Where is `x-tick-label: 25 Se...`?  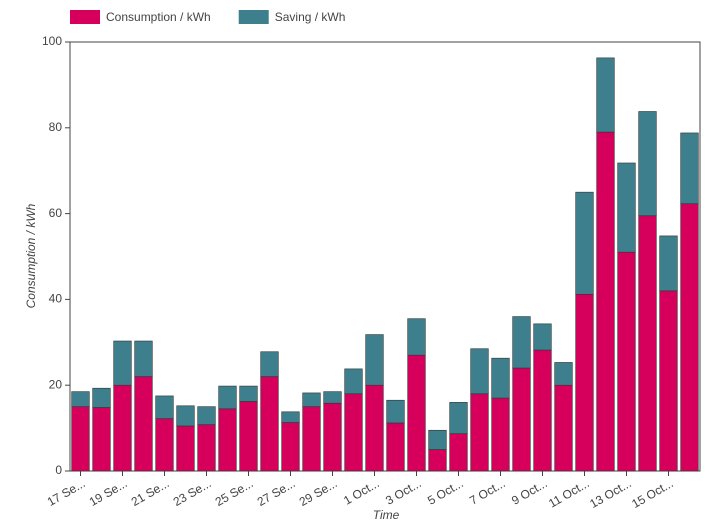 x-tick-label: 25 Se... is located at coordinates (234, 492).